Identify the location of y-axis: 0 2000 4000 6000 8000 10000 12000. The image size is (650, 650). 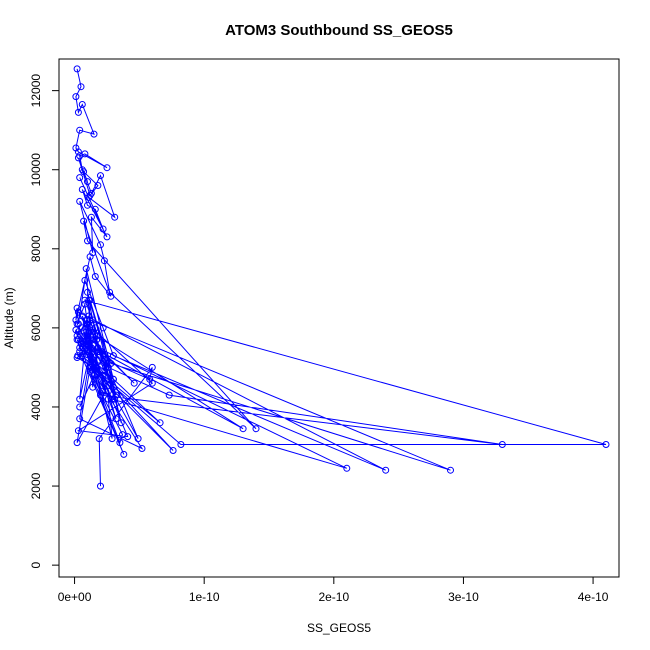
(44, 321).